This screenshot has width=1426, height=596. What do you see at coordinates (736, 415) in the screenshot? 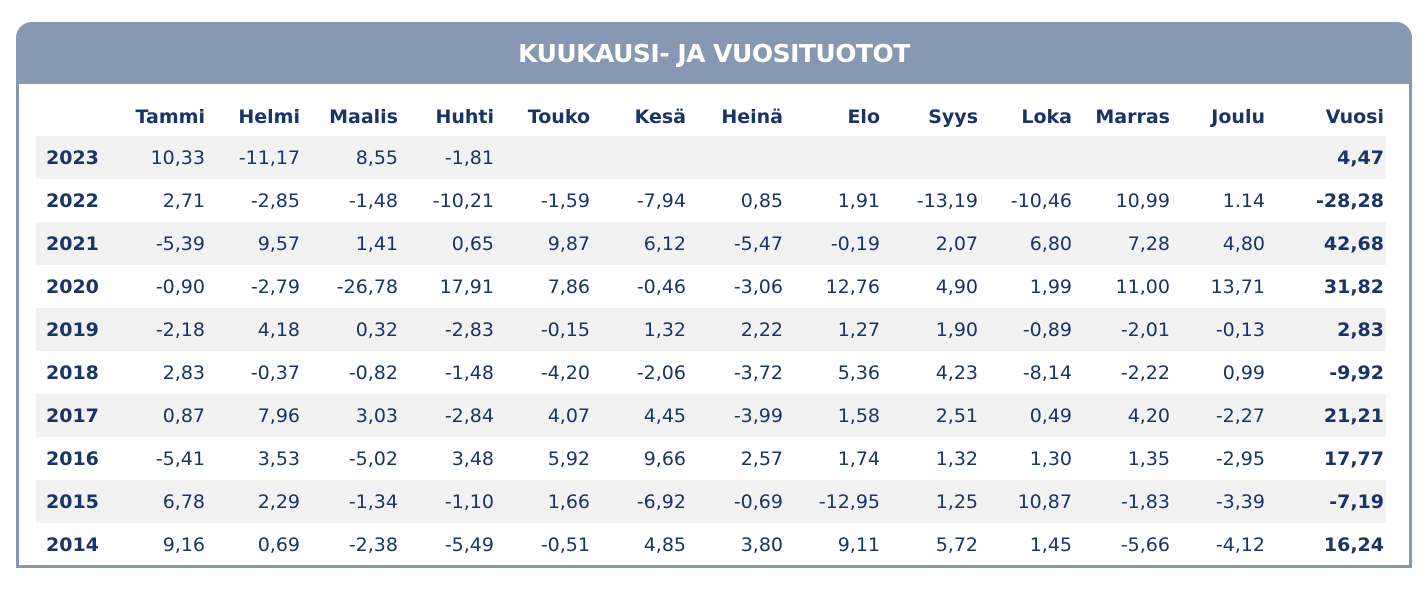
I see `monthly-return-cell: -3,99` at bounding box center [736, 415].